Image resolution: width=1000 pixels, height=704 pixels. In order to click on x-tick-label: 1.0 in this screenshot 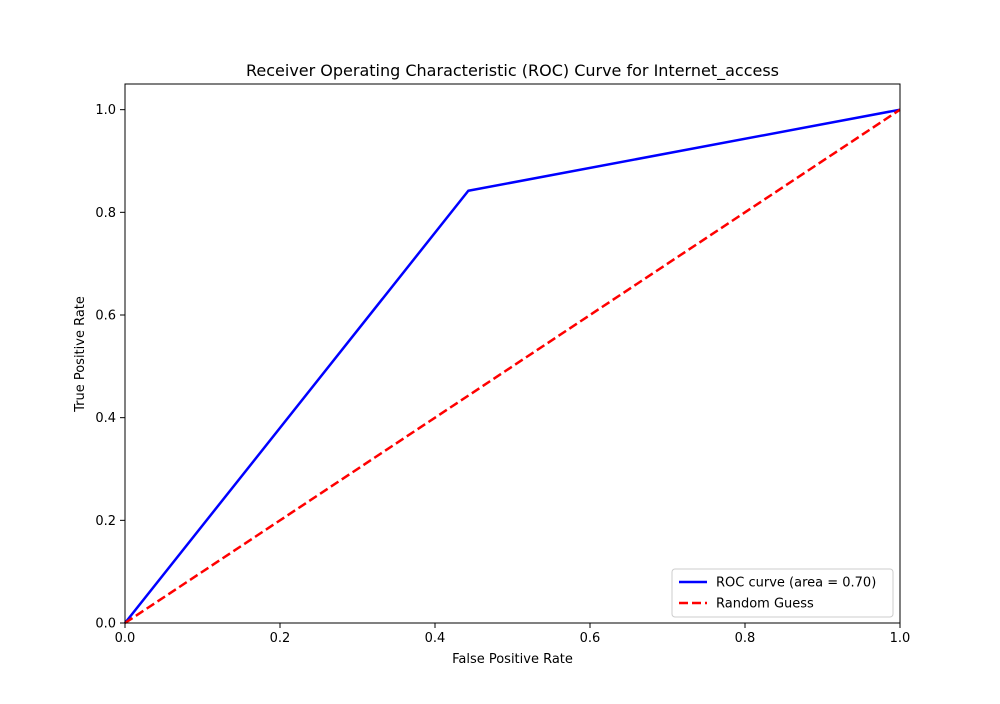, I will do `click(900, 638)`.